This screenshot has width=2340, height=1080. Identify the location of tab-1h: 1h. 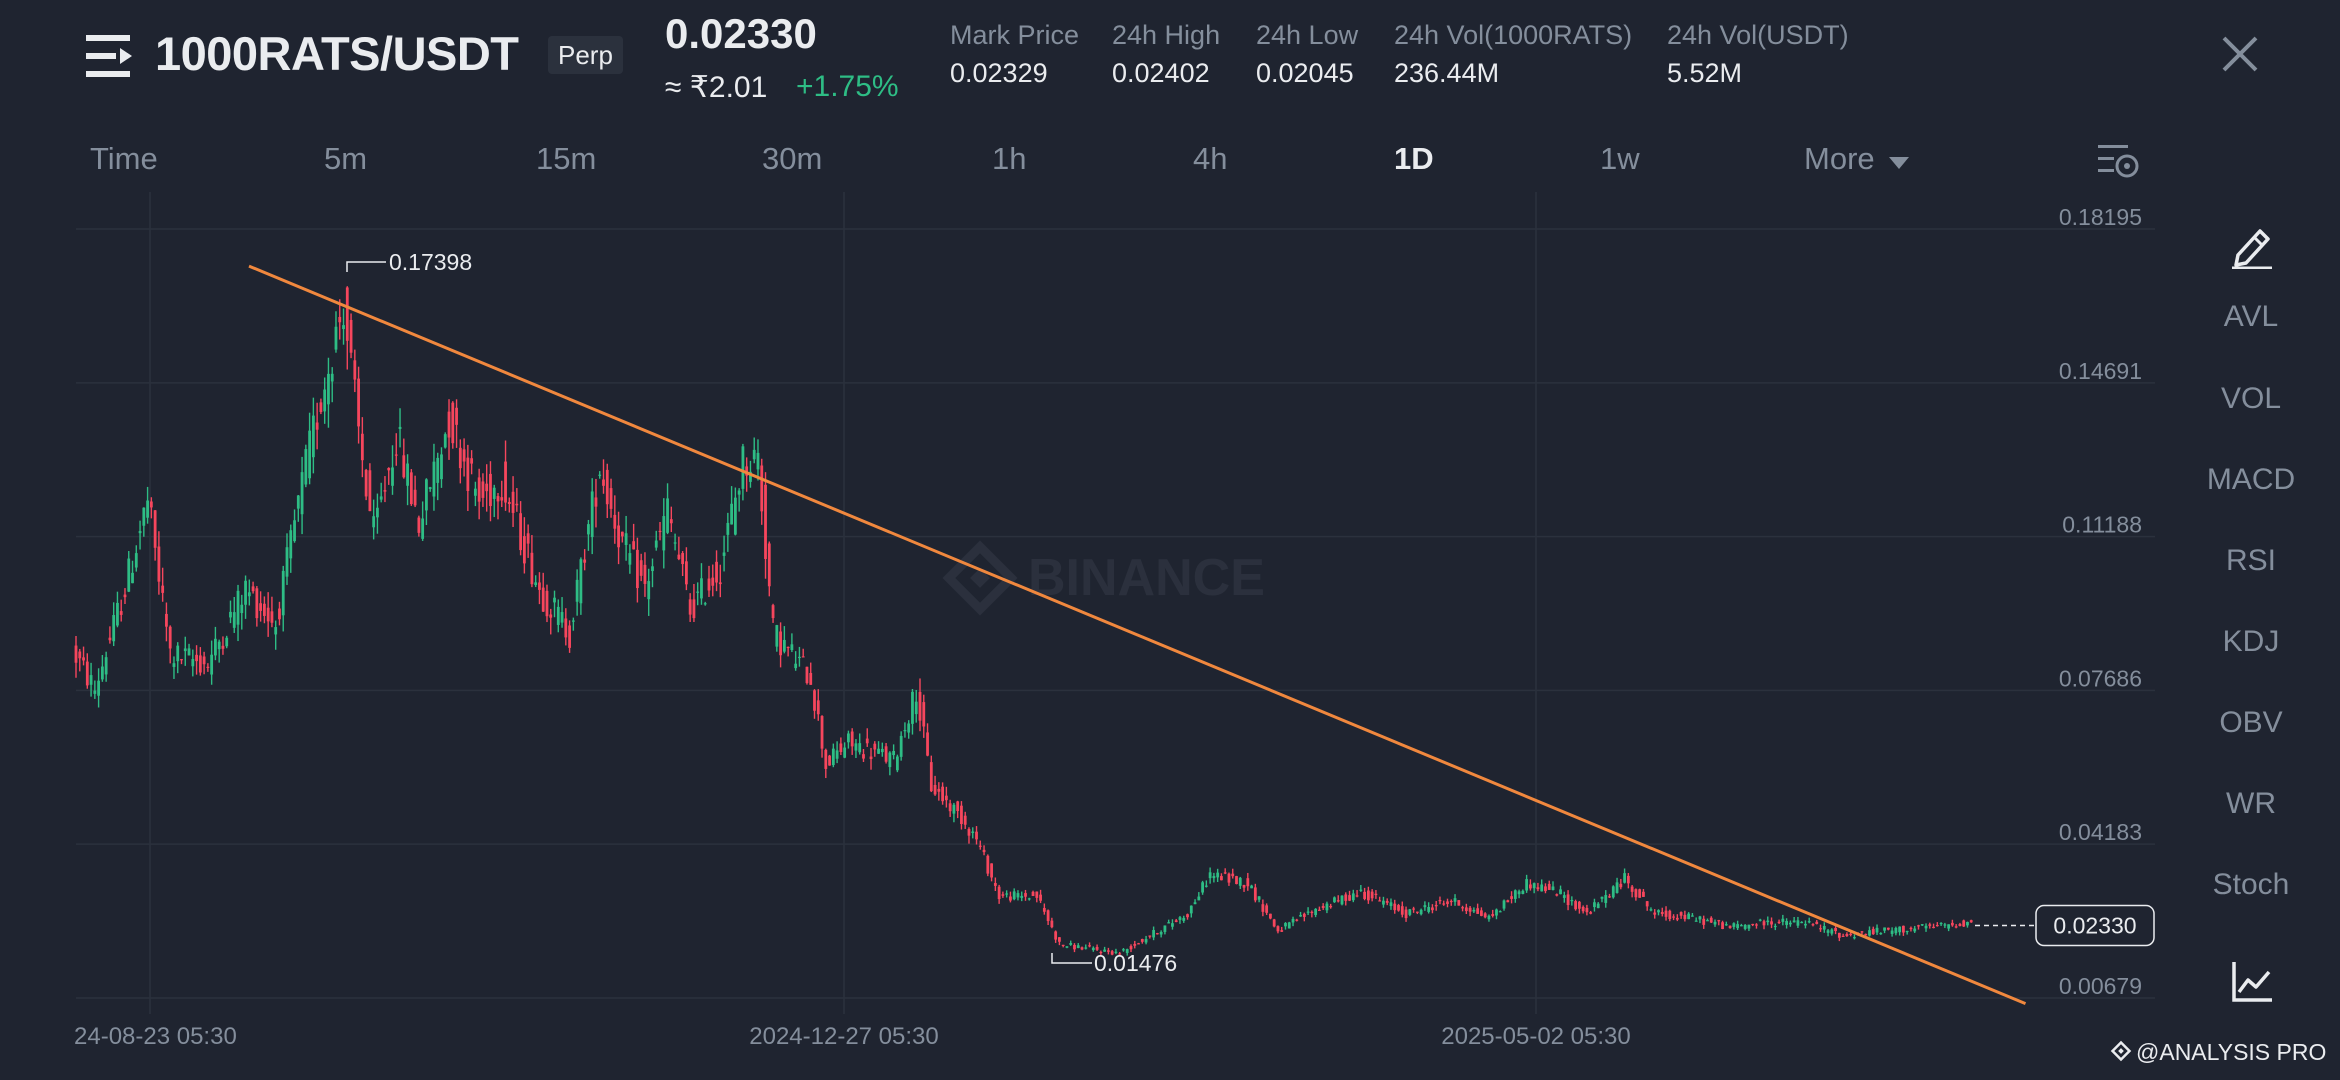
(1009, 158).